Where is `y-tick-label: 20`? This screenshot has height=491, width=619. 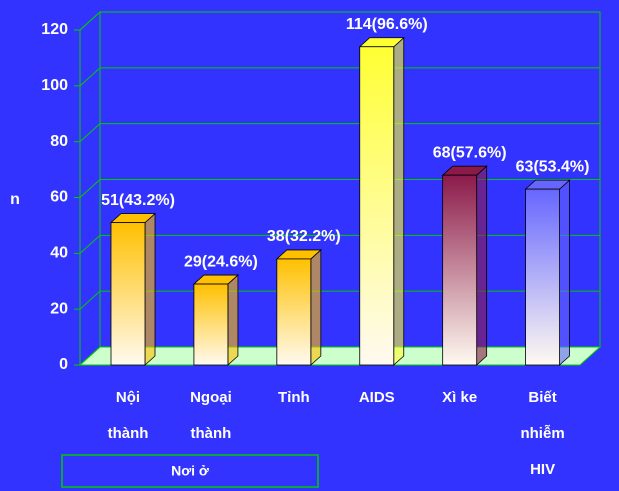 y-tick-label: 20 is located at coordinates (59, 308).